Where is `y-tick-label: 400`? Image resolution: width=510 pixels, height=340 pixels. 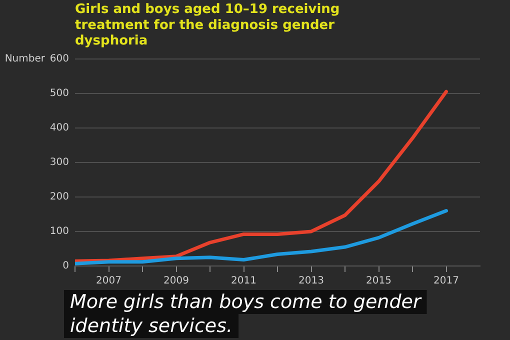 y-tick-label: 400 is located at coordinates (59, 128).